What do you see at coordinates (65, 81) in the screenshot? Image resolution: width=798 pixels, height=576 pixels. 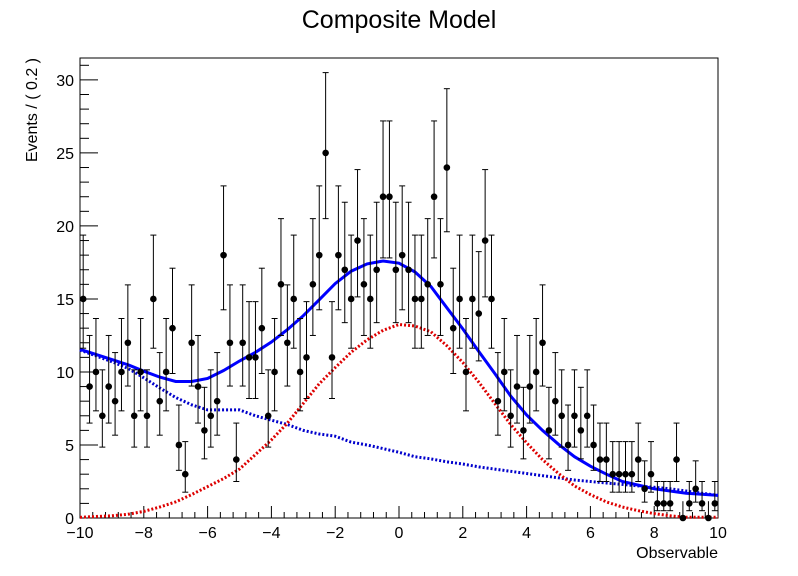 I see `y-tick-label: 30` at bounding box center [65, 81].